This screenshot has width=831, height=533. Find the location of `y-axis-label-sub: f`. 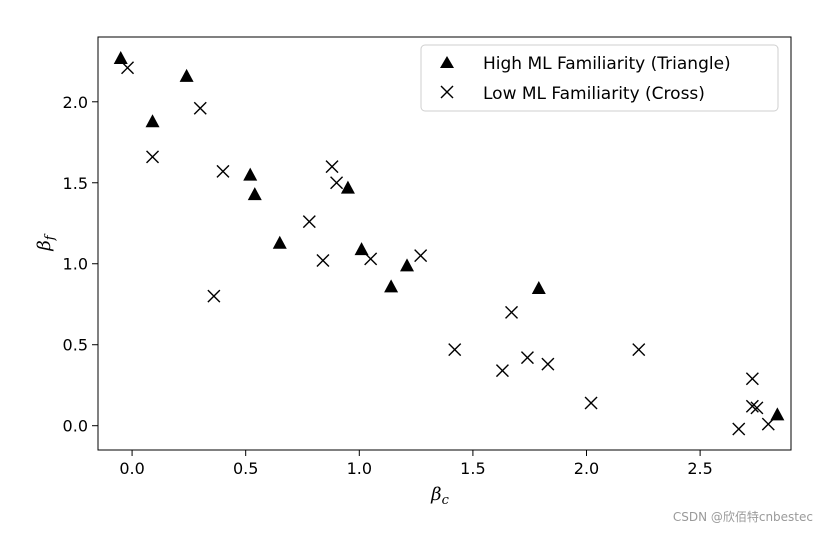

y-axis-label-sub: f is located at coordinates (50, 237).